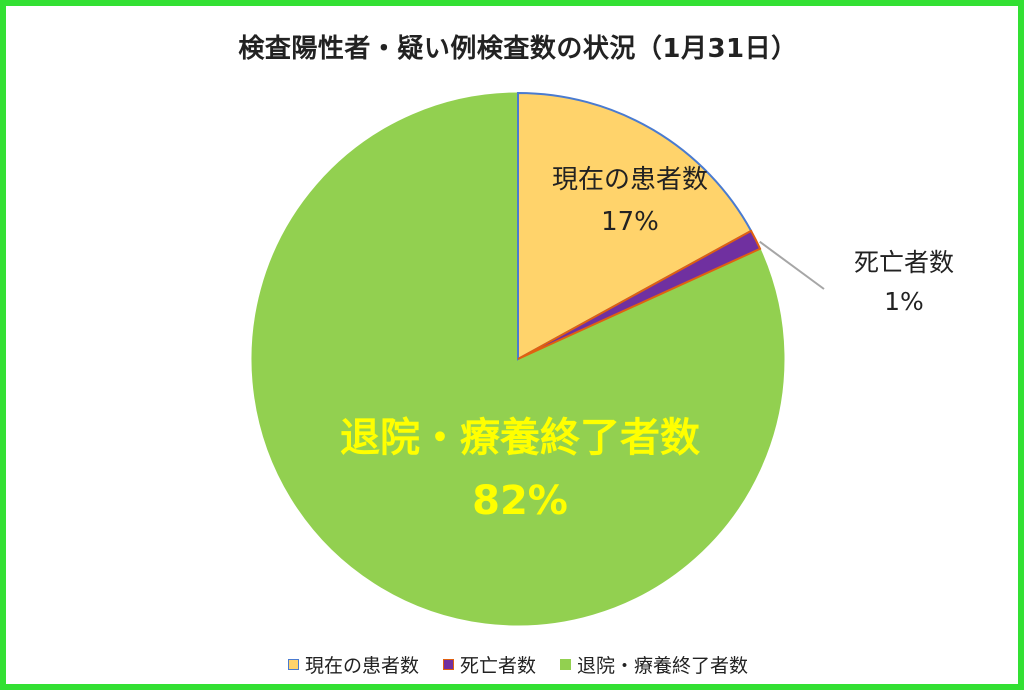 The image size is (1024, 696). What do you see at coordinates (792, 265) in the screenshot?
I see `leader-line` at bounding box center [792, 265].